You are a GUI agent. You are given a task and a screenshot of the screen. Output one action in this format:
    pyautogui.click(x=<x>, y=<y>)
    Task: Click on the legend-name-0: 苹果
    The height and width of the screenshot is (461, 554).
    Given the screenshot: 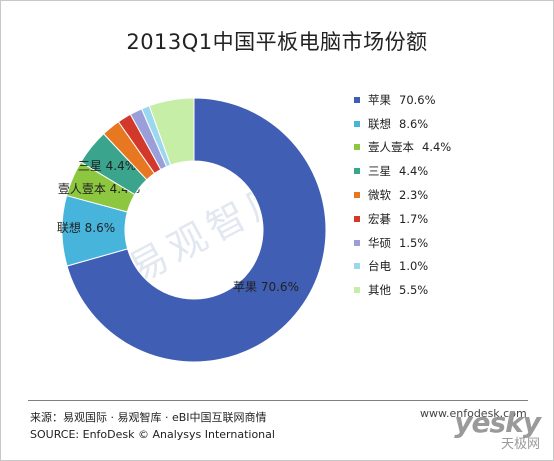 What is the action you would take?
    pyautogui.click(x=379, y=99)
    